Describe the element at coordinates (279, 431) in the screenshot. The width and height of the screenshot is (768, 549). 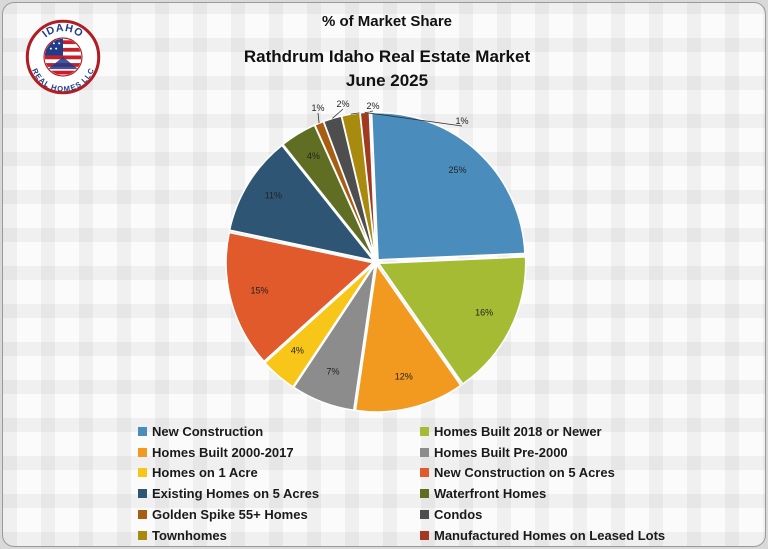
I see `legend-item-0: New Construction` at that location.